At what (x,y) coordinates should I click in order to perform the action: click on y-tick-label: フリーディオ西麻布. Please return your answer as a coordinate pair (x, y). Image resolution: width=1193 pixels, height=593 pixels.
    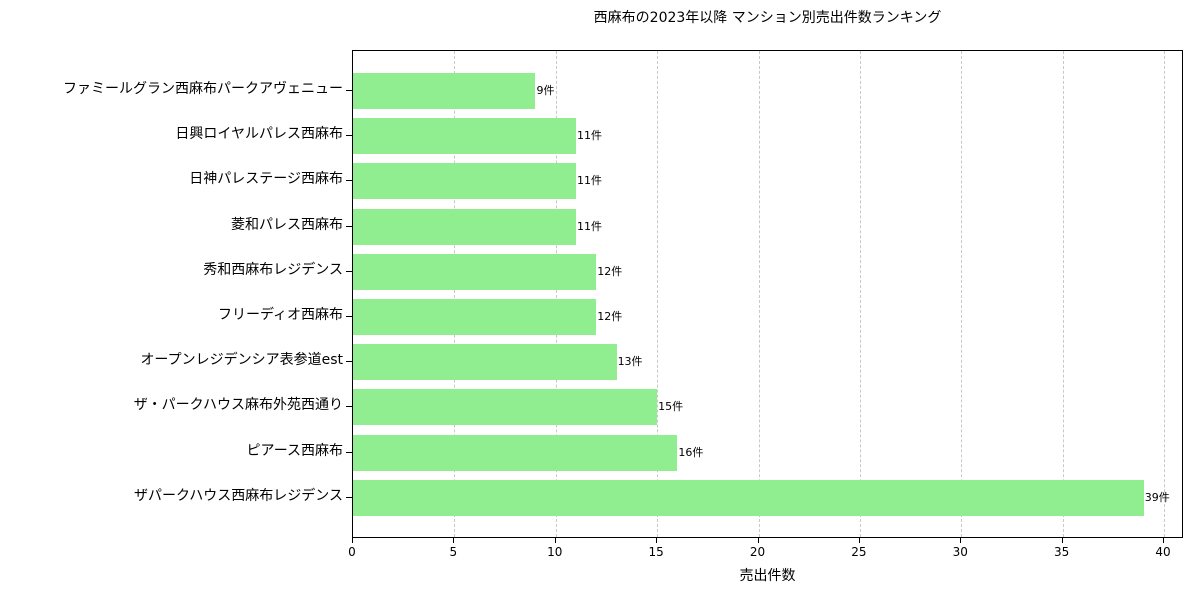
    Looking at the image, I should click on (280, 315).